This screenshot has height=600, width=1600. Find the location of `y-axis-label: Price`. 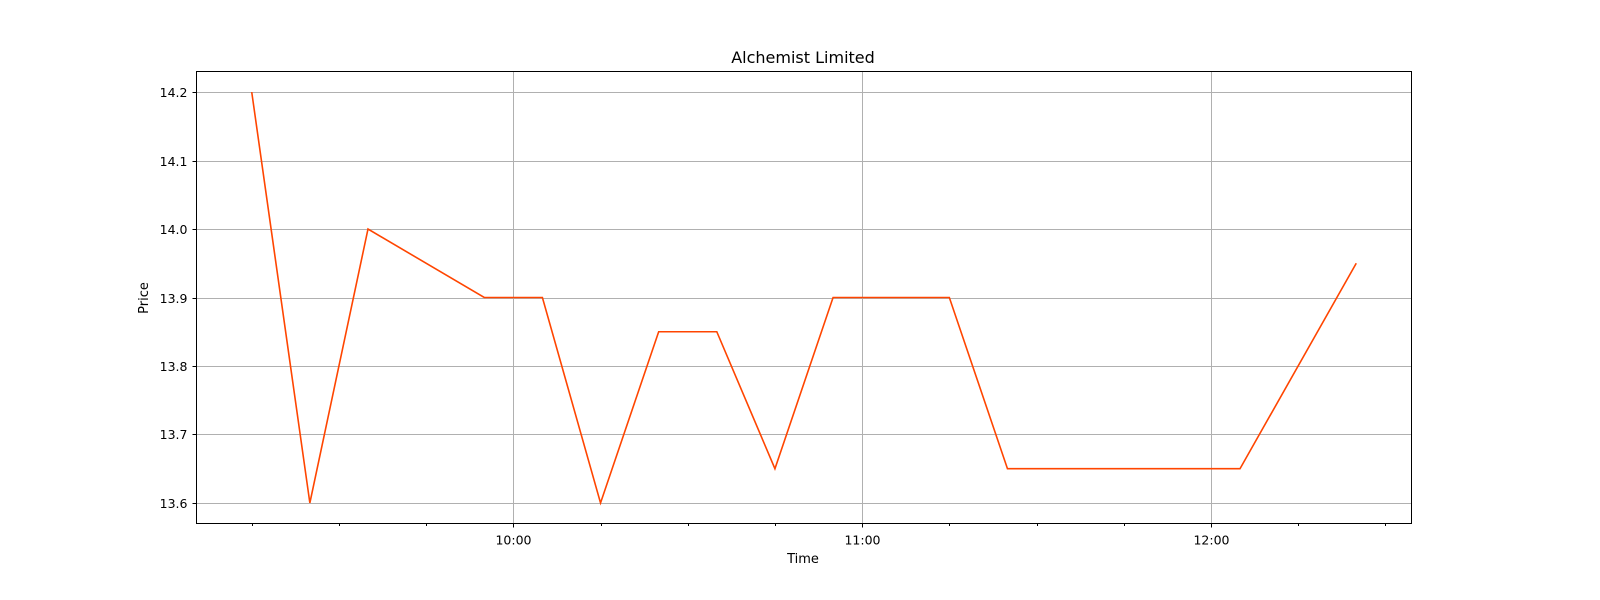

y-axis-label: Price is located at coordinates (144, 298).